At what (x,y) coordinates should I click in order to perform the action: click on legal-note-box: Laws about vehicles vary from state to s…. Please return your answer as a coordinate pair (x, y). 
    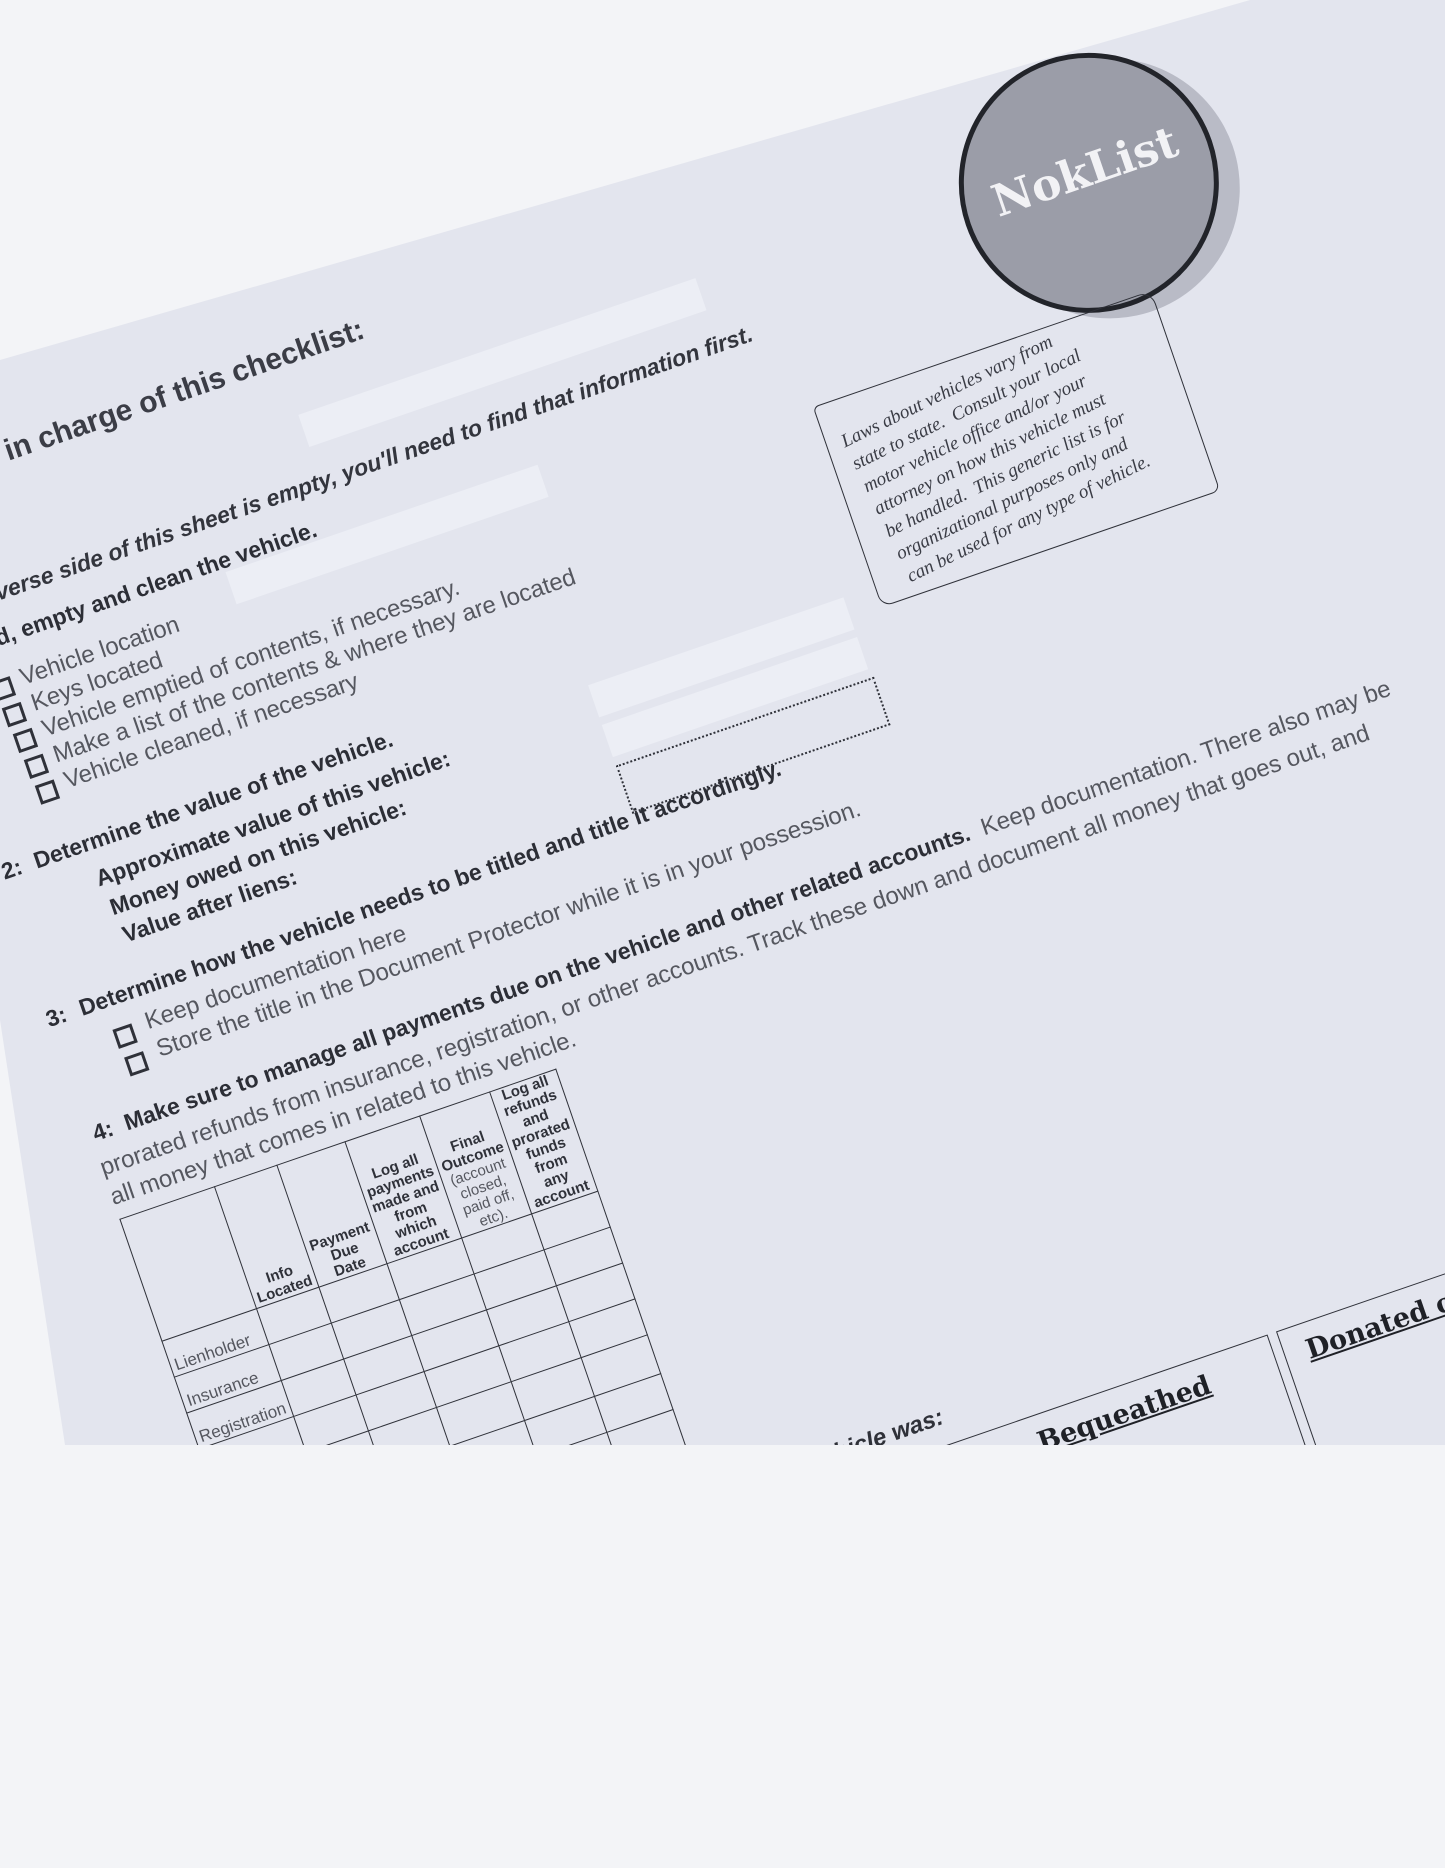
    Looking at the image, I should click on (1016, 449).